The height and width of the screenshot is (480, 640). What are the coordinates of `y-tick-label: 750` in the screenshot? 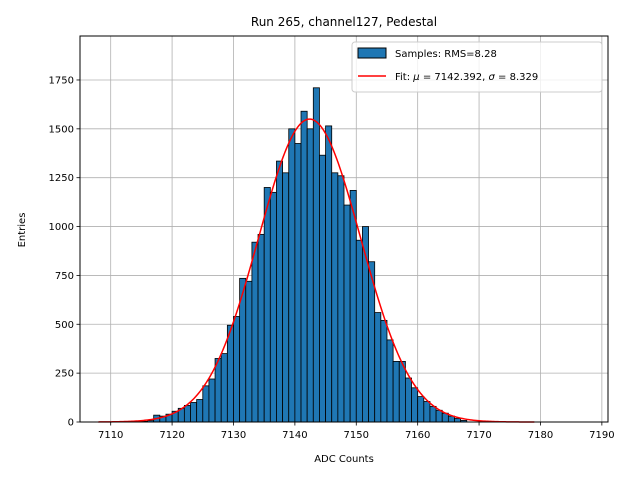 It's located at (64, 276).